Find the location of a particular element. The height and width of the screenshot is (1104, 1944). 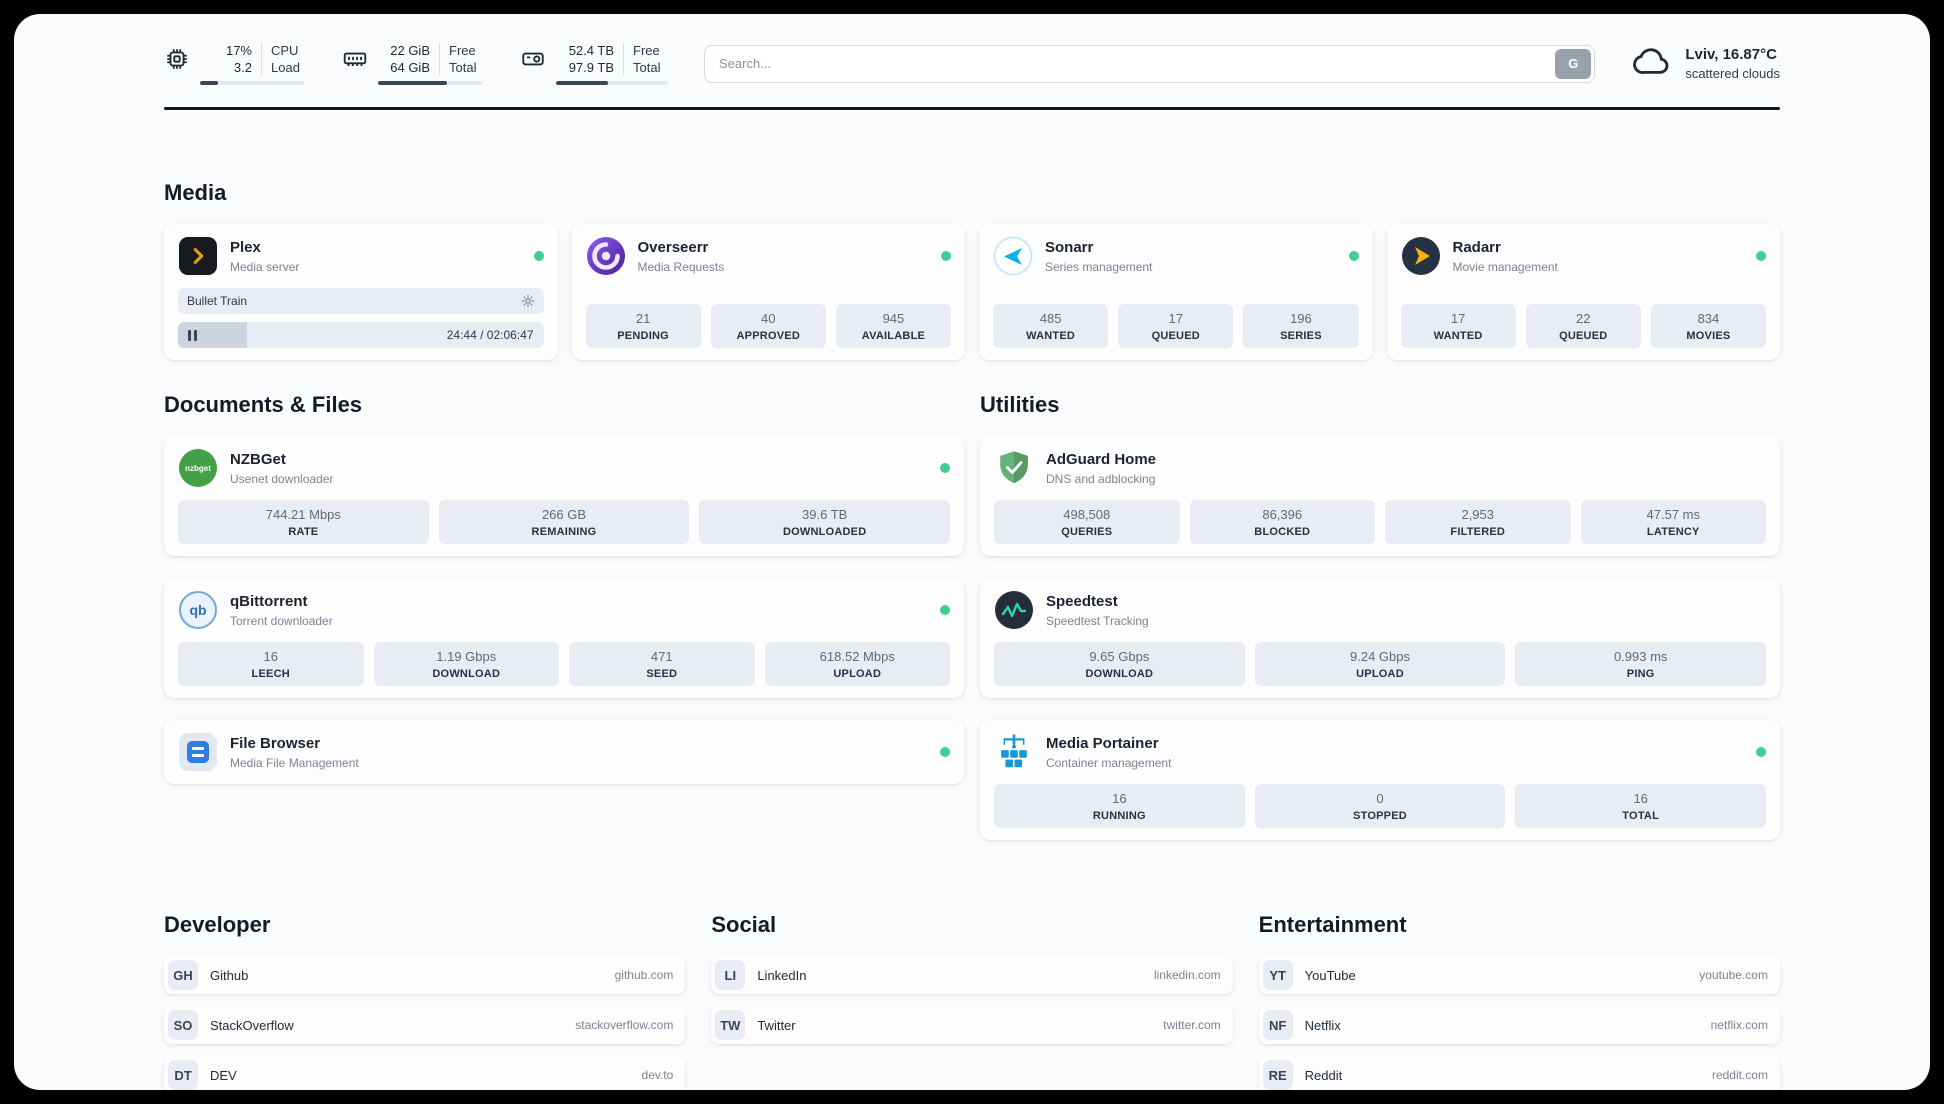

bookmark-twitter: TW Twitter twitter.com is located at coordinates (972, 1025).